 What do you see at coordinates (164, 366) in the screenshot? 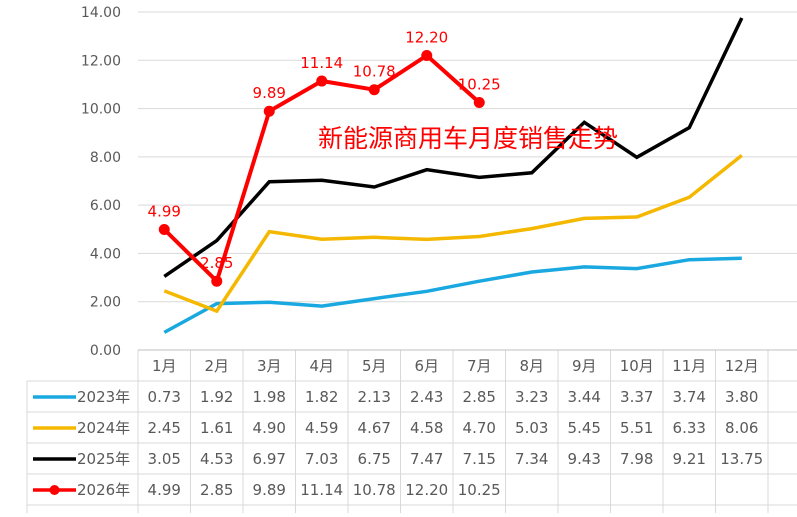
I see `x-category-label: 1月` at bounding box center [164, 366].